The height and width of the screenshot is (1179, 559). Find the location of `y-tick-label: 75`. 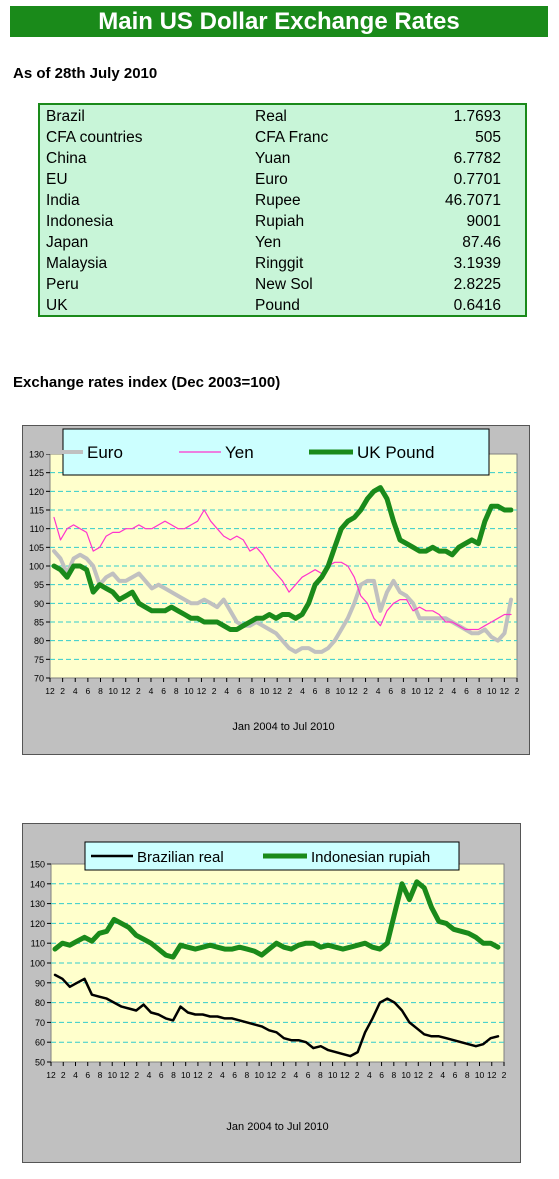

y-tick-label: 75 is located at coordinates (39, 660).